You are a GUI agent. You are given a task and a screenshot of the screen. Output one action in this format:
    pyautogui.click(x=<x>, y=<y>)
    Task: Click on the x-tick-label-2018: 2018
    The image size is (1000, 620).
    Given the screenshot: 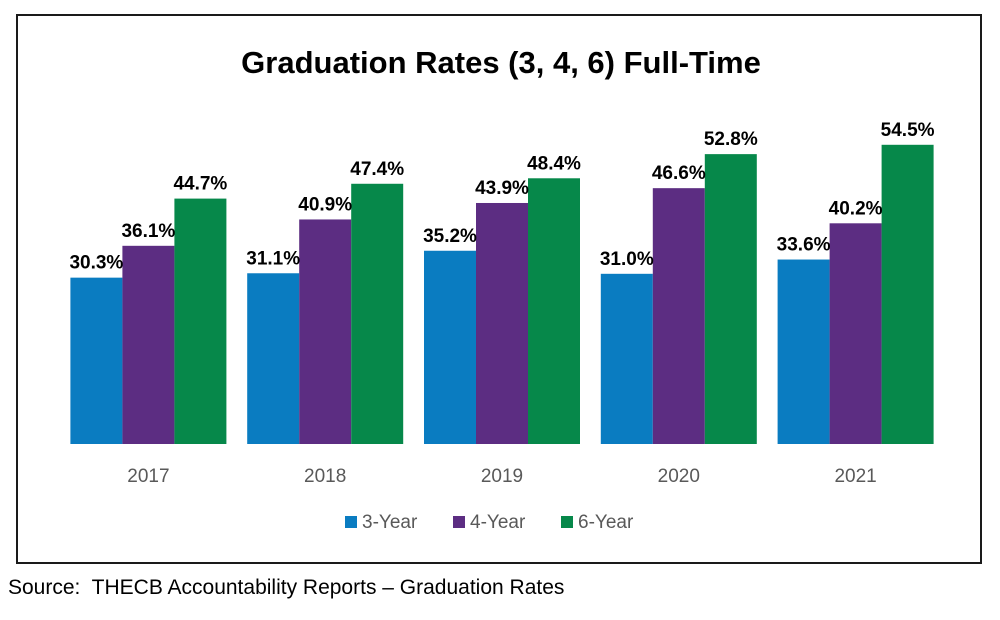 What is the action you would take?
    pyautogui.click(x=325, y=476)
    